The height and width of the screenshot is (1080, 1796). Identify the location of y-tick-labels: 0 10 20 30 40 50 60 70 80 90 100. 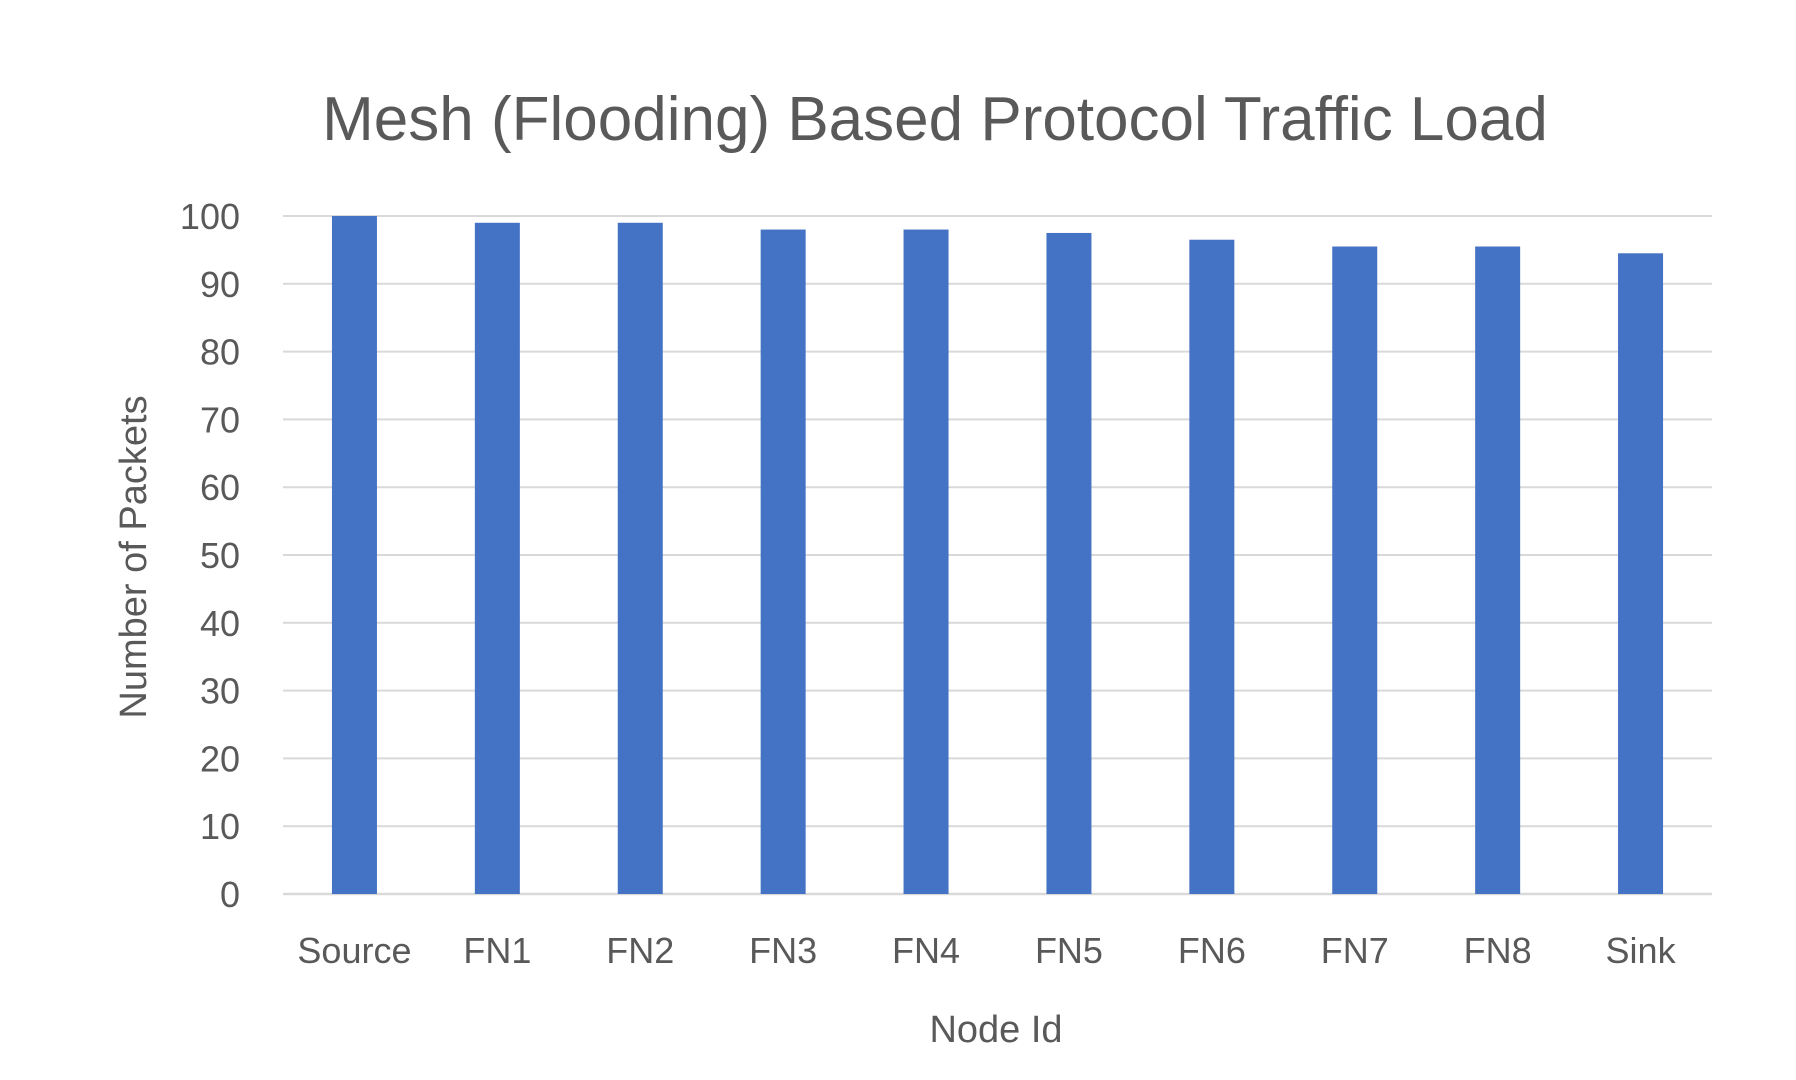
(210, 555).